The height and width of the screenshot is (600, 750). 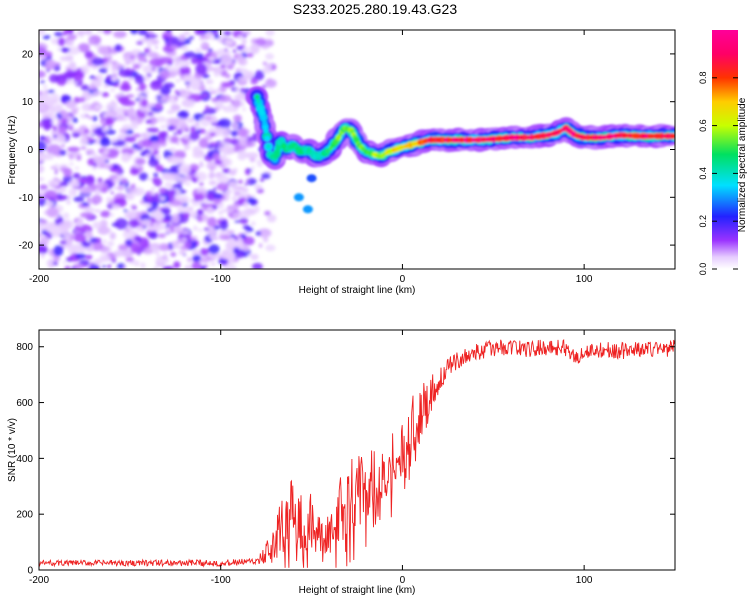 I want to click on ridge-core, so click(x=258, y=101).